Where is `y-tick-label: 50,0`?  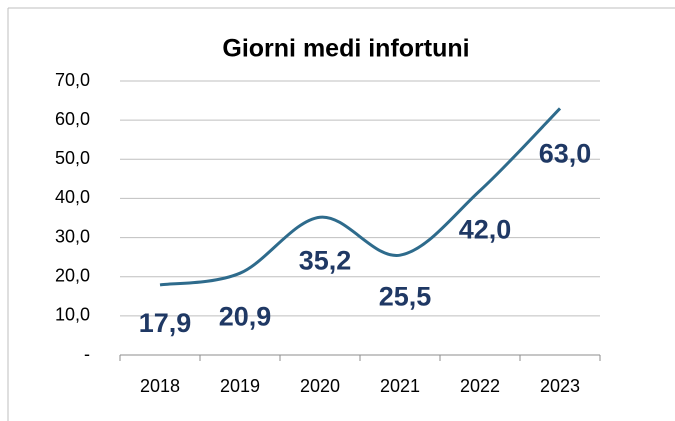 y-tick-label: 50,0 is located at coordinates (72, 158).